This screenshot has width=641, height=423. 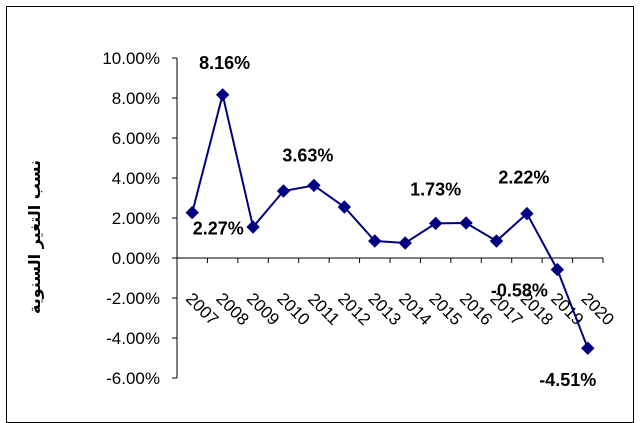 I want to click on y-tick-label: 2.00%, so click(x=136, y=218).